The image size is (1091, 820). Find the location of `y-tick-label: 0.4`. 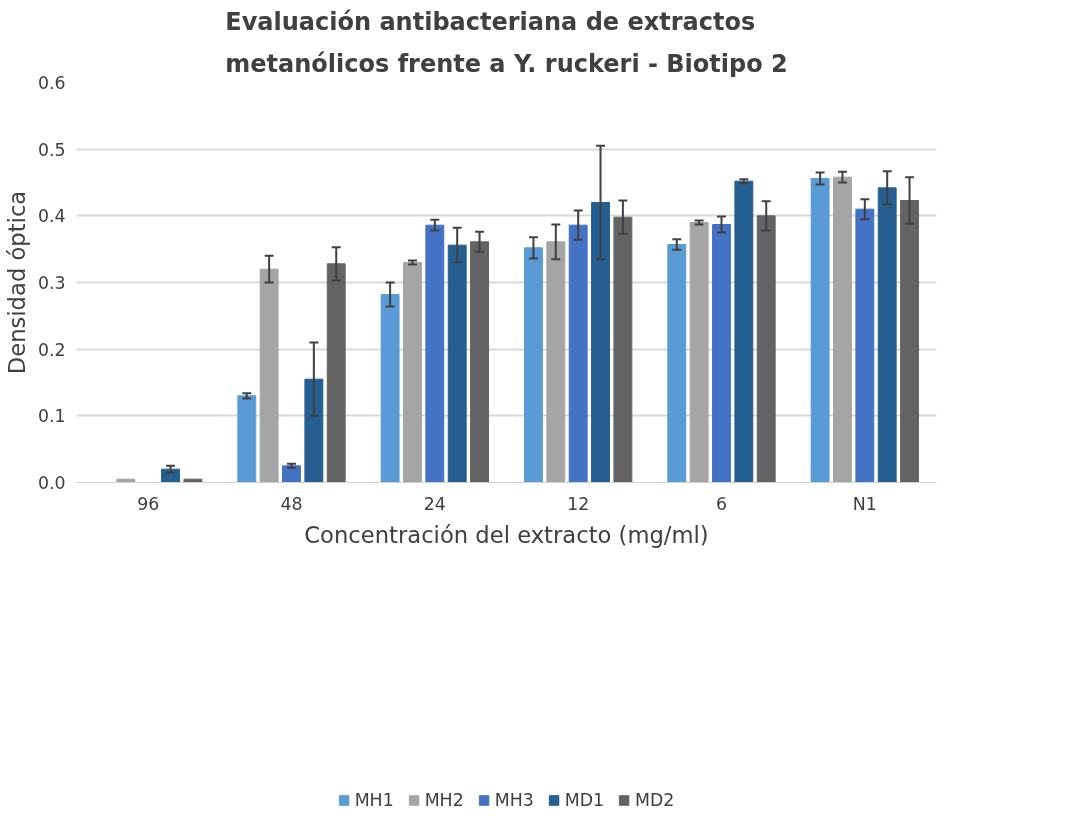

y-tick-label: 0.4 is located at coordinates (51, 216).